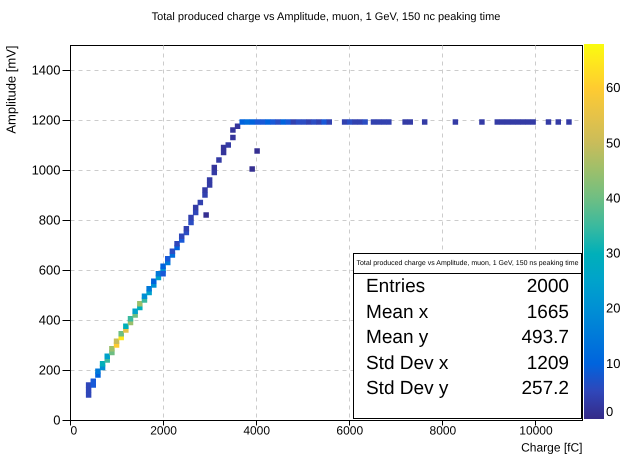 This screenshot has width=635, height=454. Describe the element at coordinates (46, 70) in the screenshot. I see `y-tick-label: 1400` at that location.